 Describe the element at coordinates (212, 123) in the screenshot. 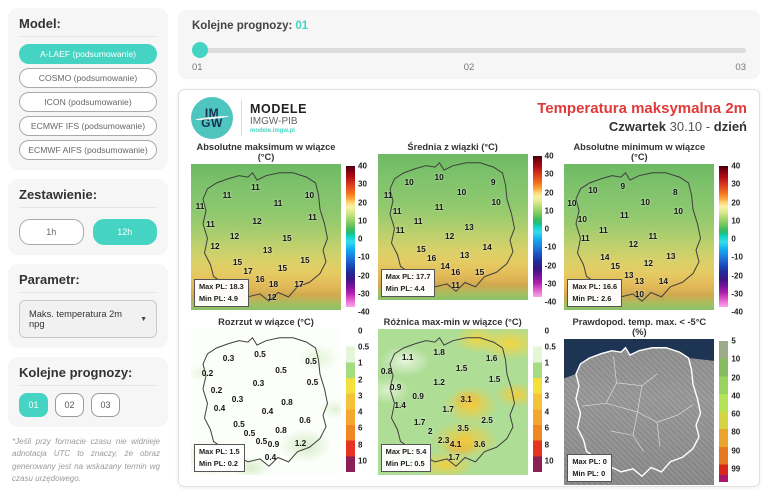

I see `logo-gw: GW` at that location.